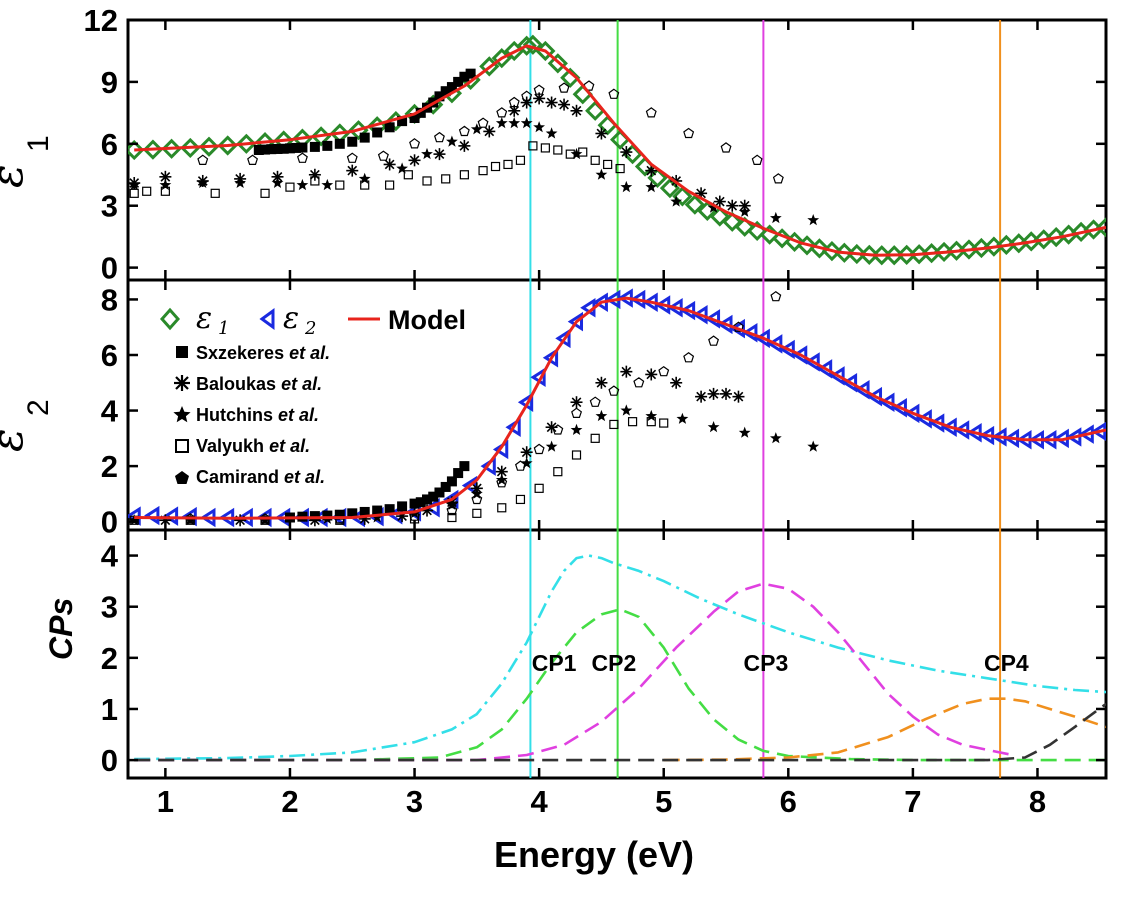  Describe the element at coordinates (766, 663) in the screenshot. I see `annotation-cp3: CP3` at that location.